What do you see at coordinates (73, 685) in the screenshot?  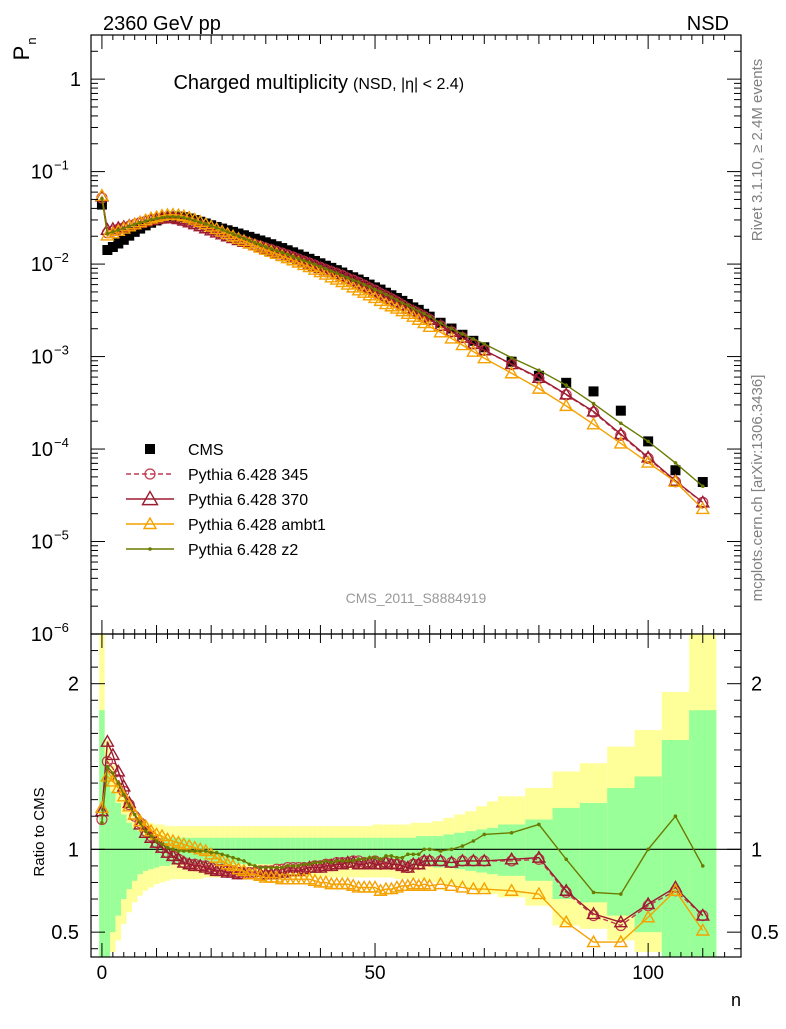 I see `ratio-y-tick-label: 2` at bounding box center [73, 685].